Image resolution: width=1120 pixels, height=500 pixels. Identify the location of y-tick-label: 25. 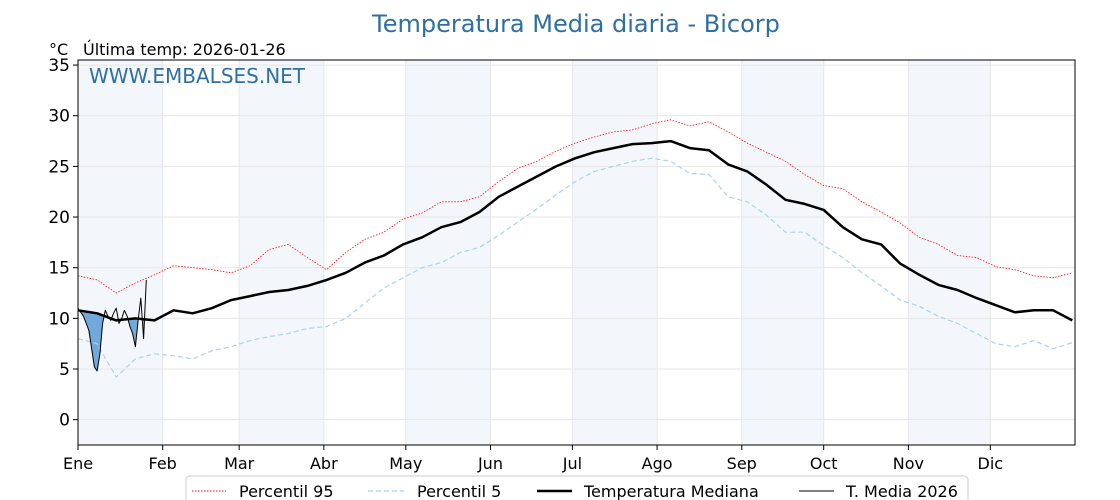
(59, 167).